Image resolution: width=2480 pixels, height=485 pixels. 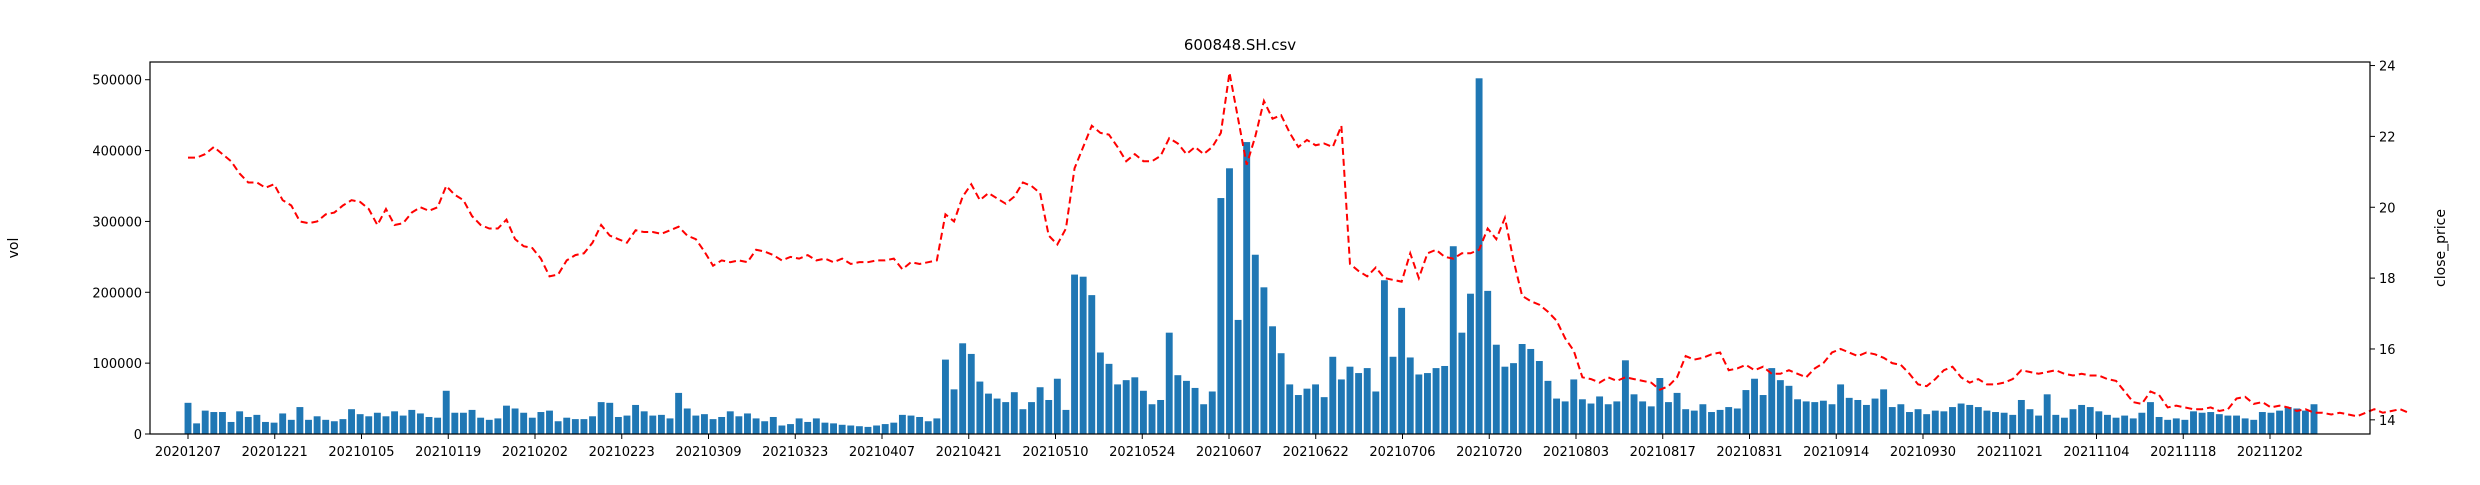 I want to click on x-tick-label: 20210706, so click(x=1402, y=452).